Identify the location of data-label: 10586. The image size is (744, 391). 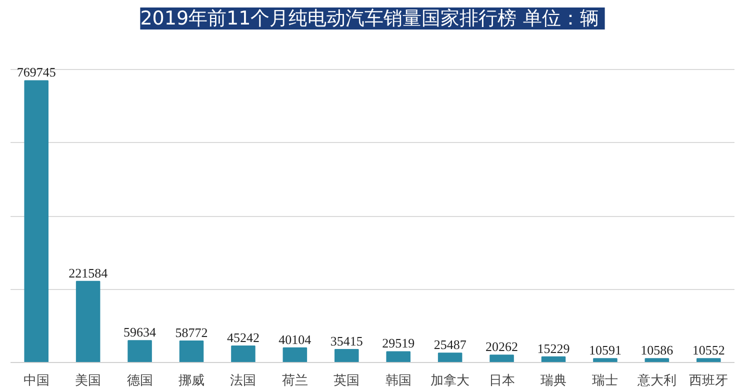
(657, 350).